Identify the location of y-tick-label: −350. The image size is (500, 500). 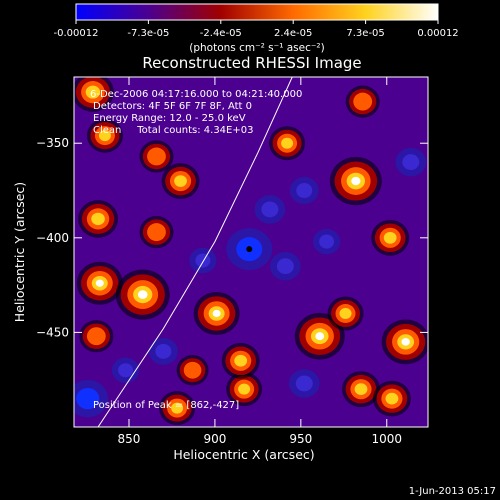
(52, 143).